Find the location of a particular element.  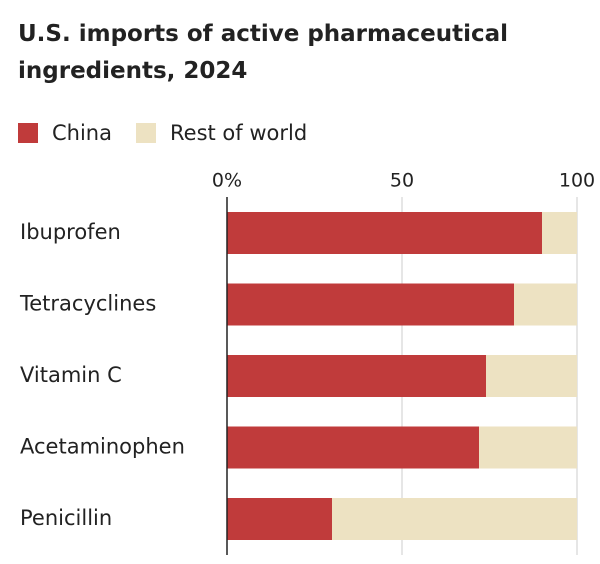

y-tick-label: Acetaminophen is located at coordinates (102, 447).